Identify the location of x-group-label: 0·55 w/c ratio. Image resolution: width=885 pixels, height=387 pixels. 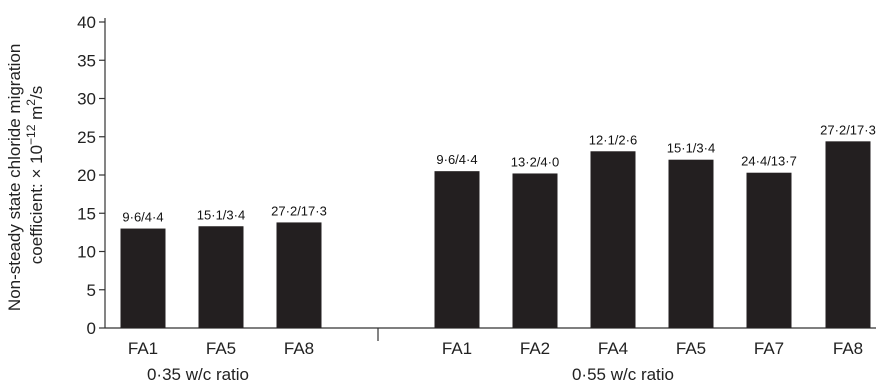
(623, 374).